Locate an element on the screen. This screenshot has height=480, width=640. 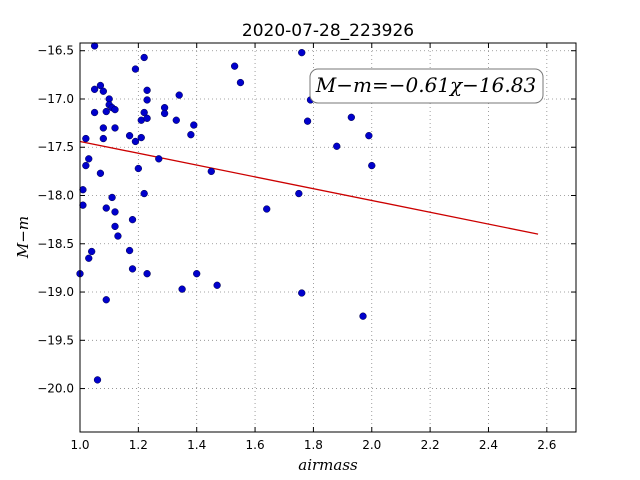
fit-equation: M−m=−0.61χ−16.83 is located at coordinates (425, 85).